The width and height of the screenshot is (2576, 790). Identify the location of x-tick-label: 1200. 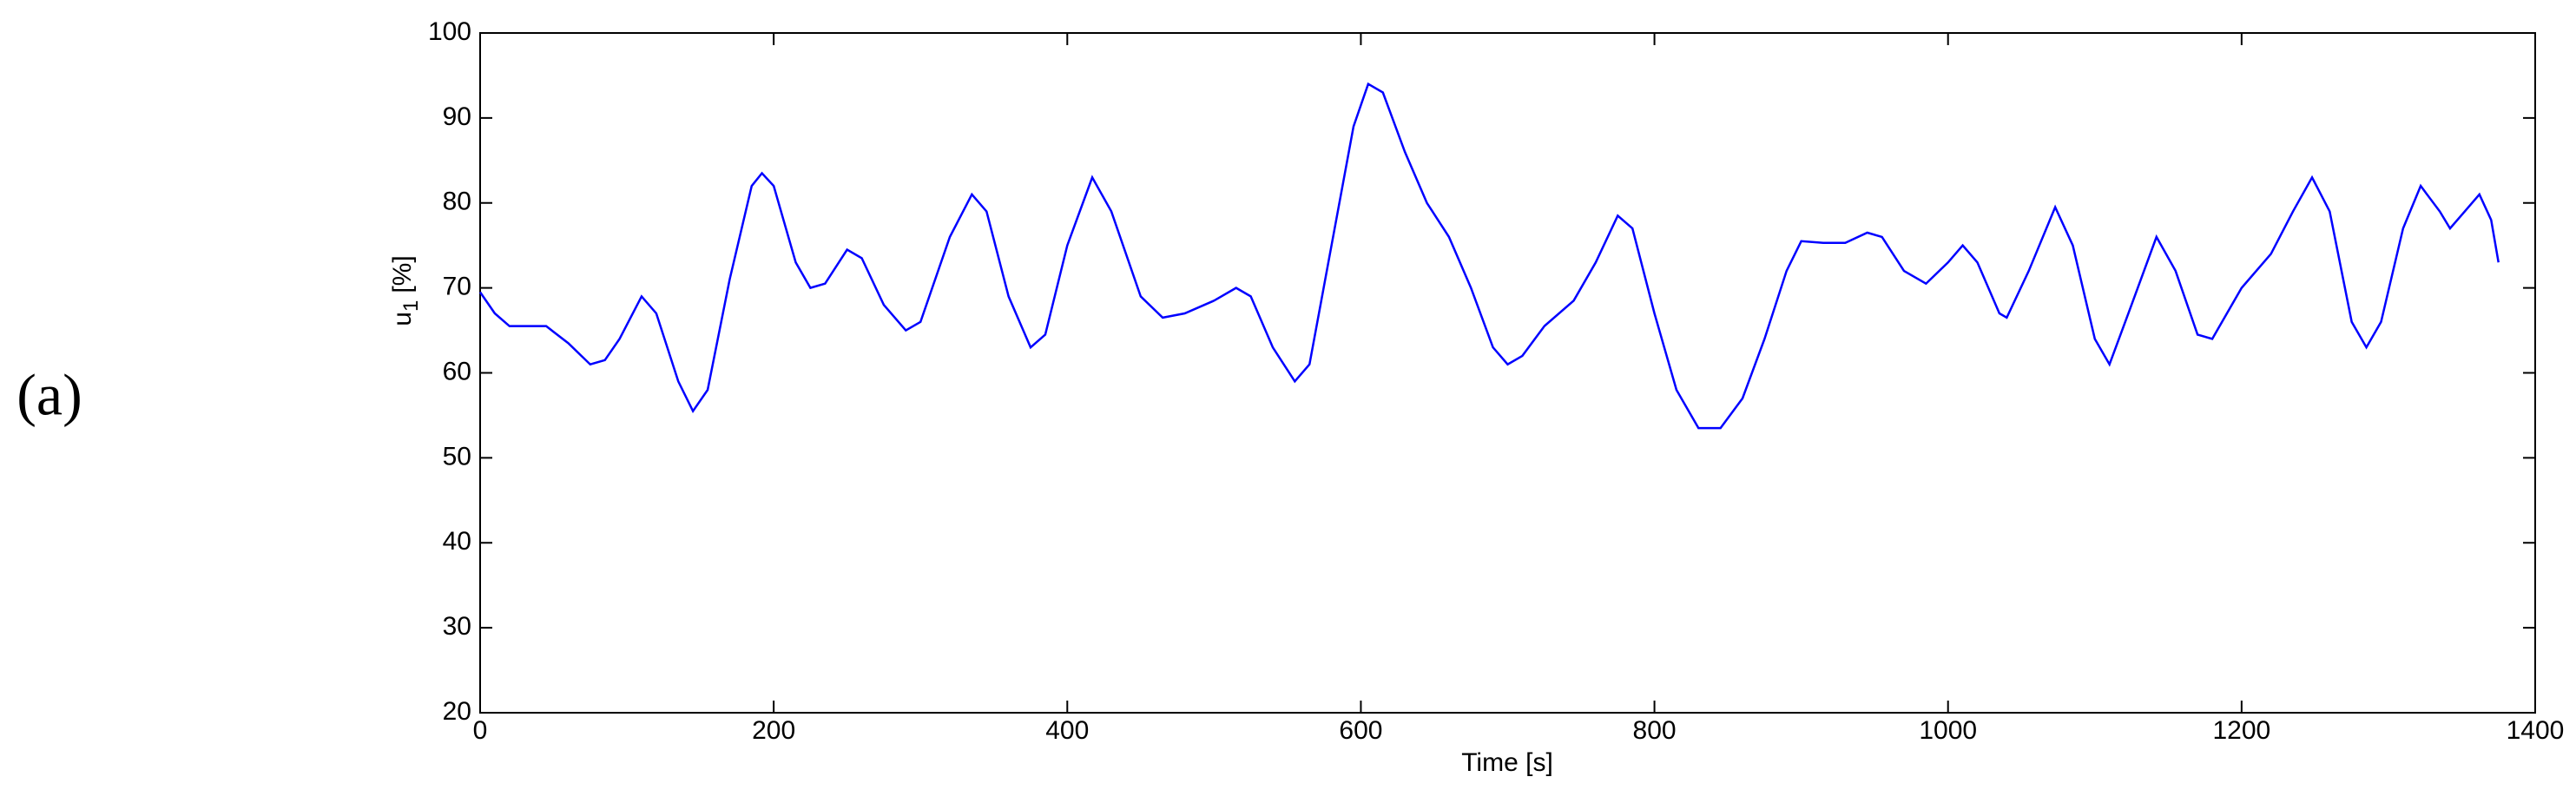
(2241, 730).